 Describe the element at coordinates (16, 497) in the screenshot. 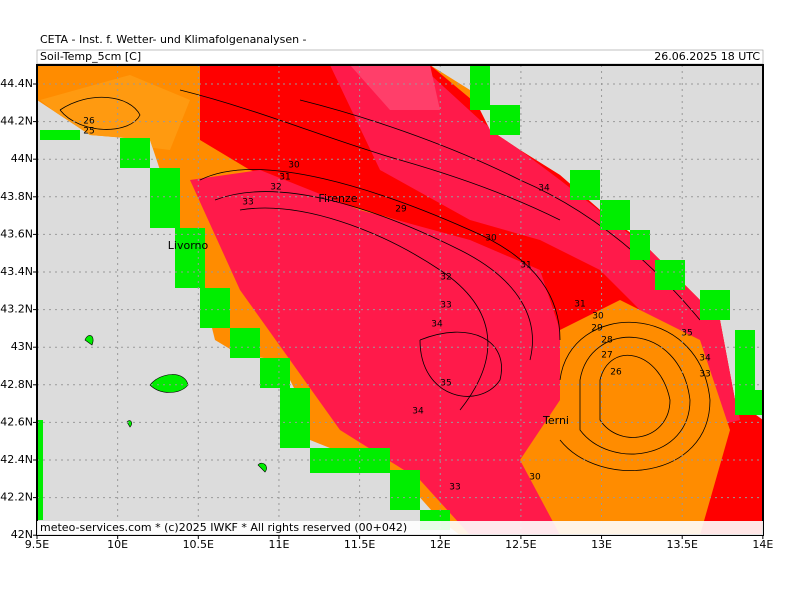

I see `y-tick-label: 42.2N` at that location.